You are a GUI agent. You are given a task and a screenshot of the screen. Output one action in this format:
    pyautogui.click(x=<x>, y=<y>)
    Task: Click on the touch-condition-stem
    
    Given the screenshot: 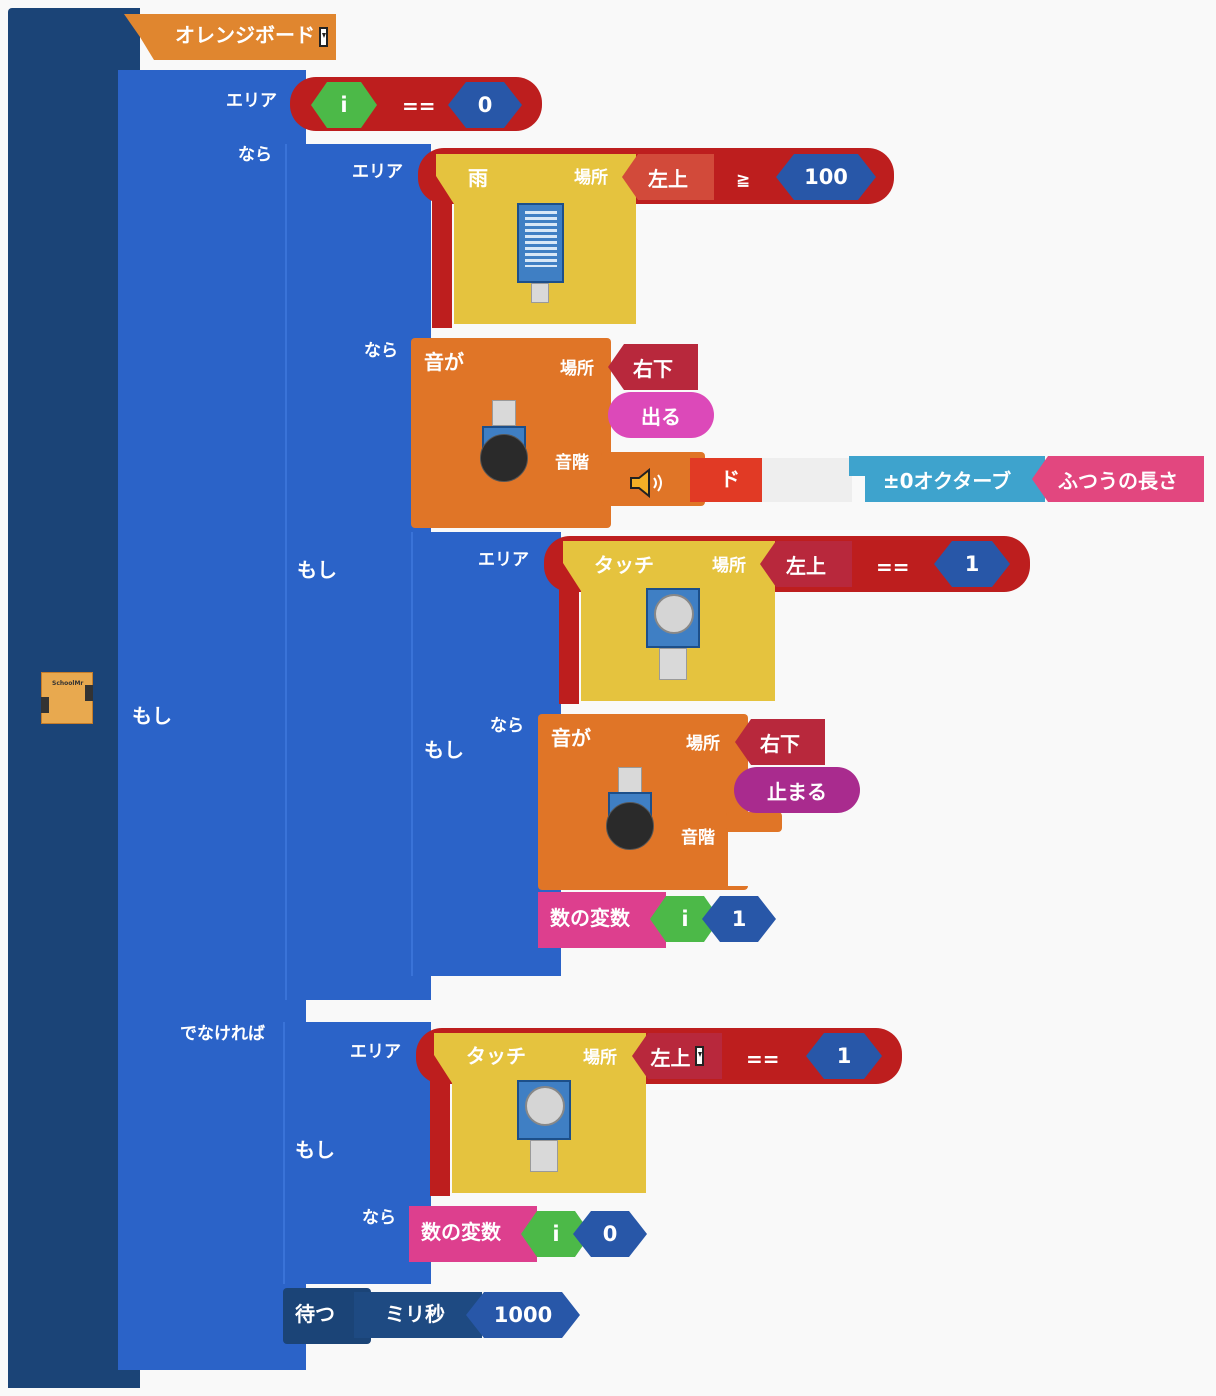 What is the action you would take?
    pyautogui.click(x=569, y=637)
    